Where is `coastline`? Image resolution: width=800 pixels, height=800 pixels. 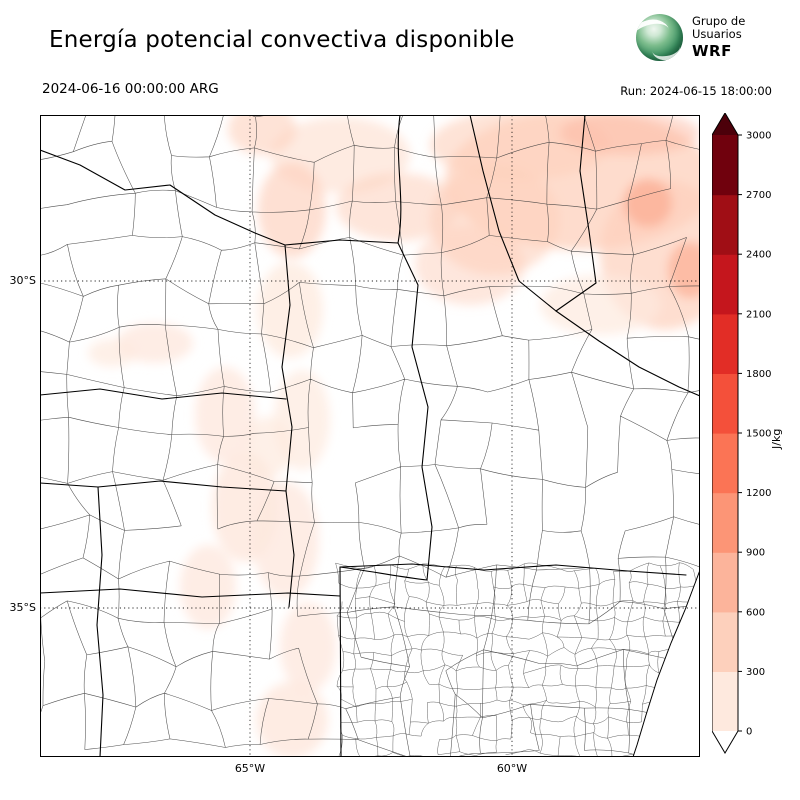
coastline is located at coordinates (666, 663).